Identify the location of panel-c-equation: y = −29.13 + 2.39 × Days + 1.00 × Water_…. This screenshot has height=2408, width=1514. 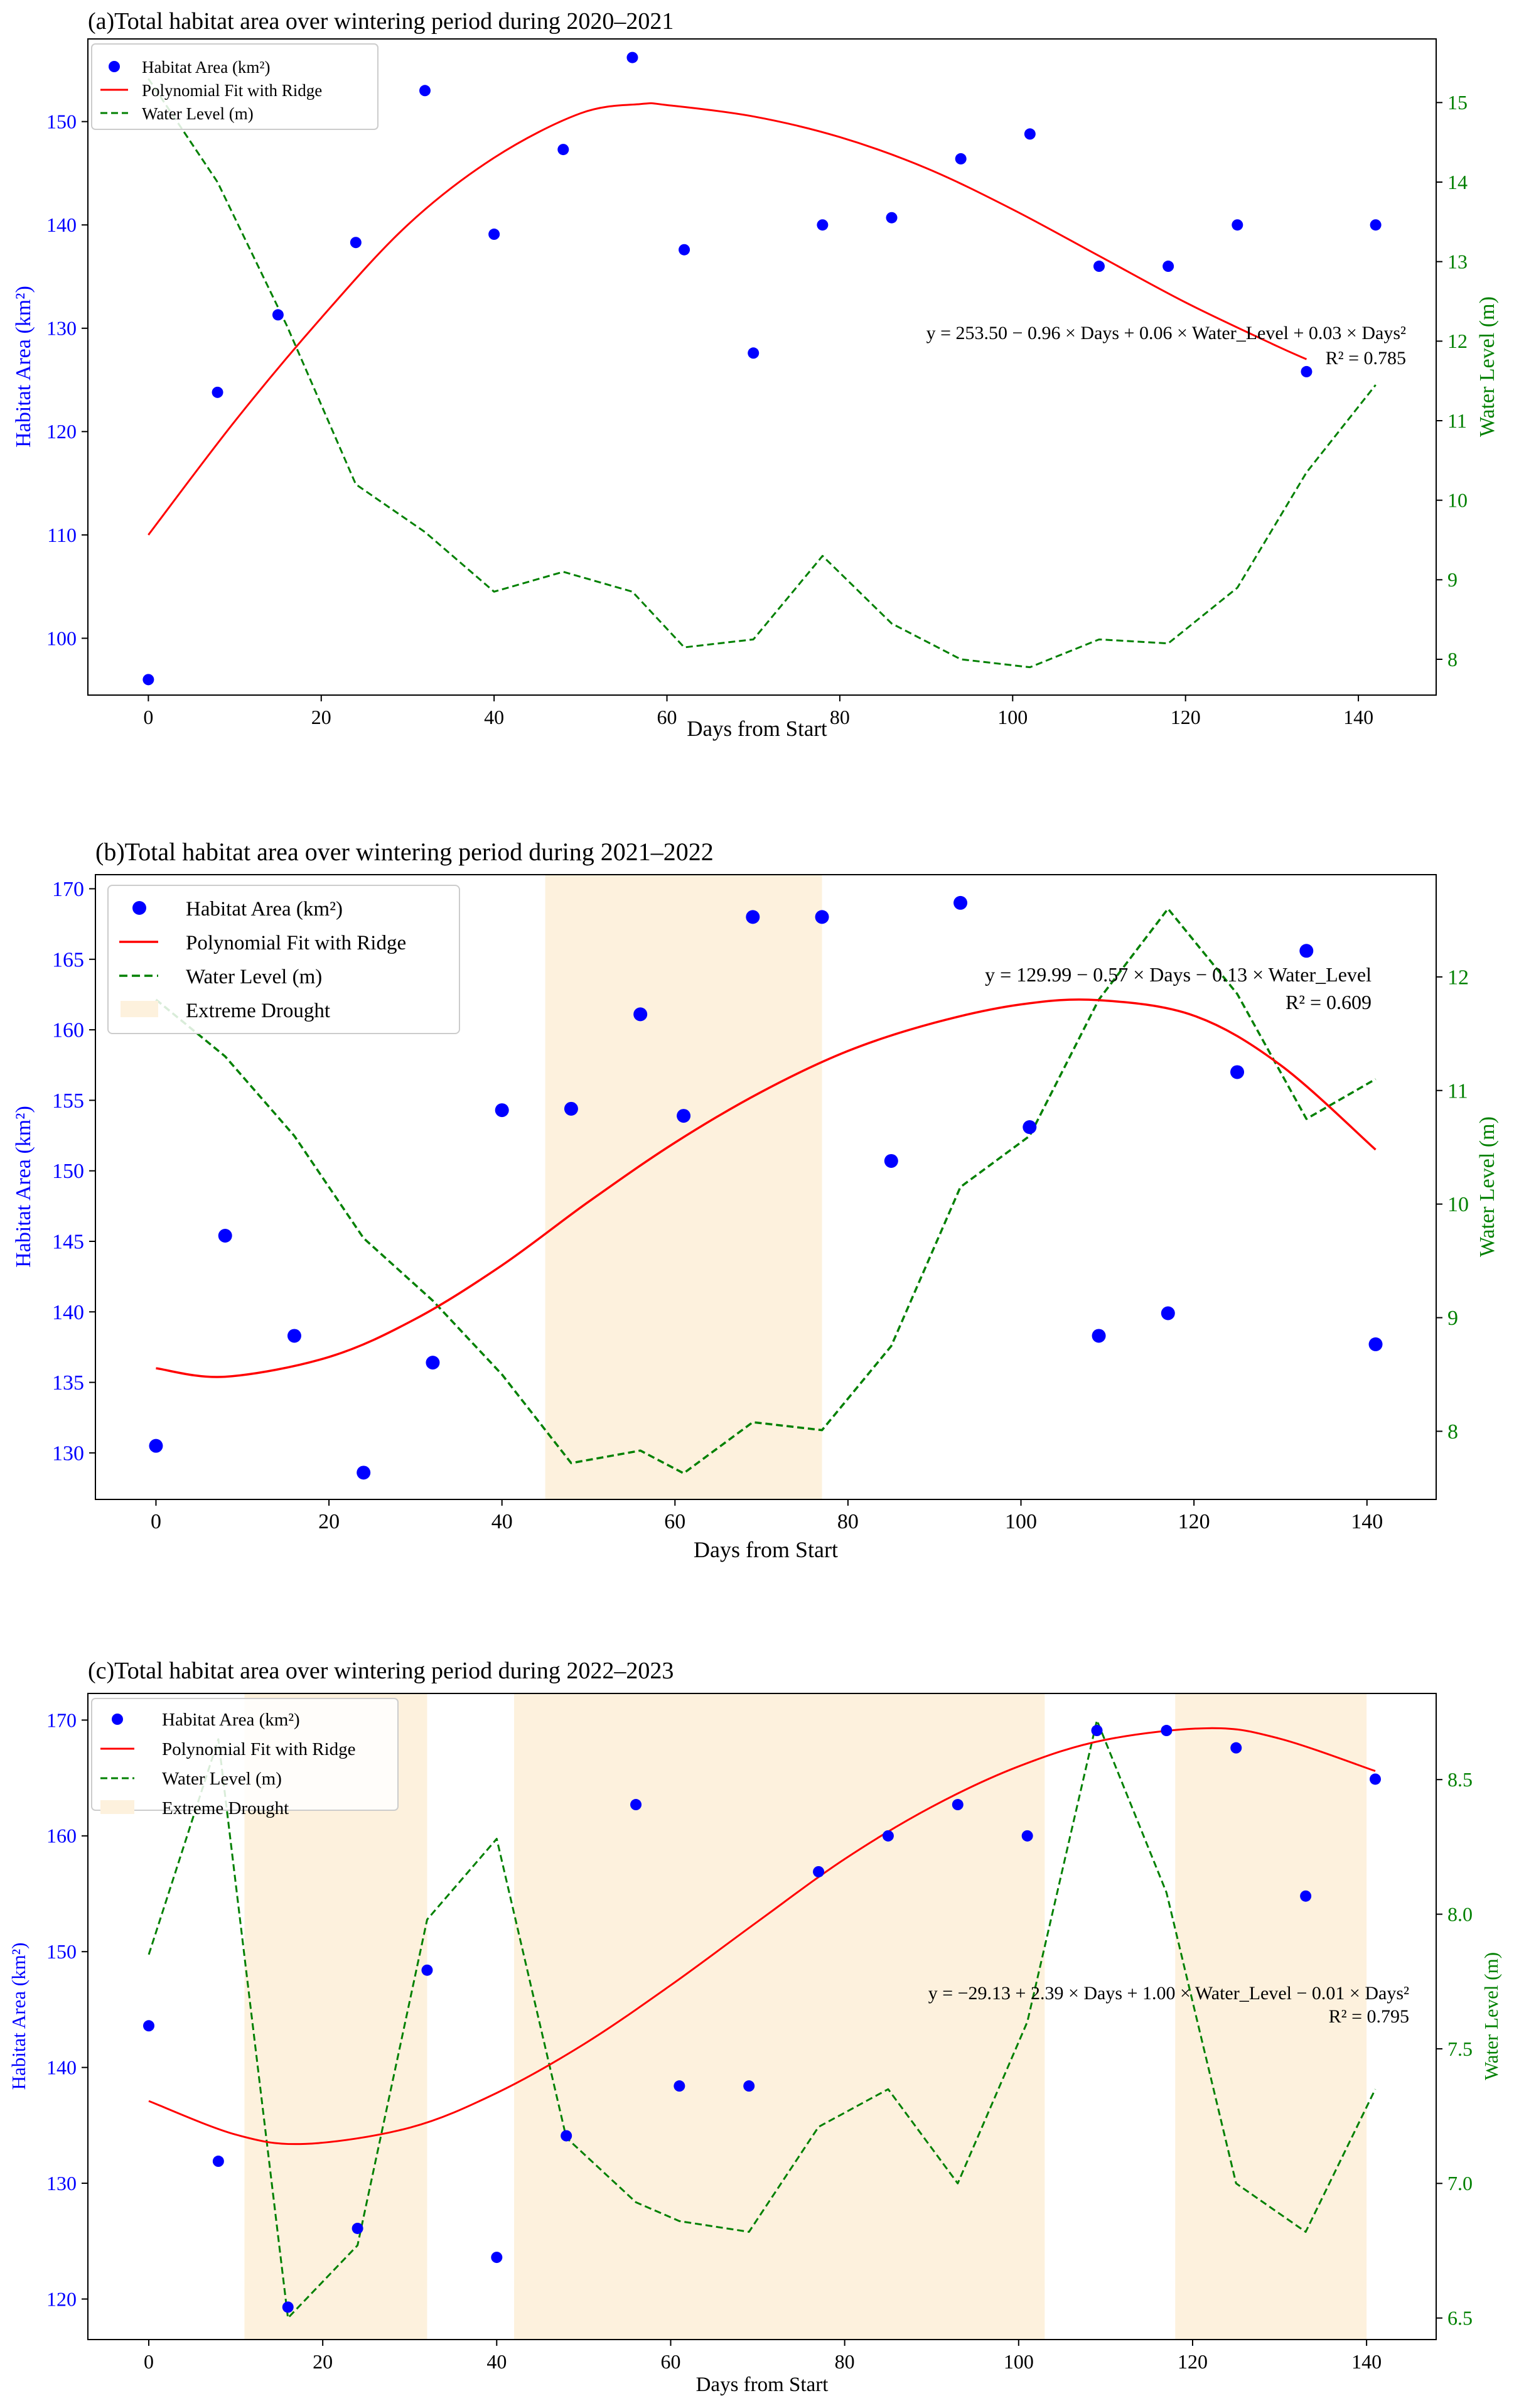
(1168, 1993).